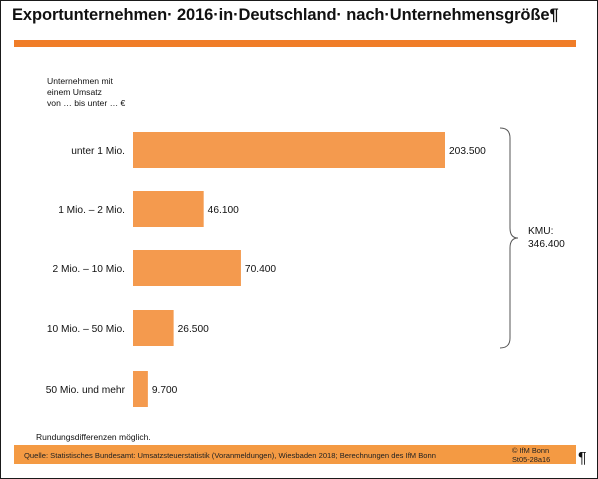 The height and width of the screenshot is (479, 598). What do you see at coordinates (86, 390) in the screenshot?
I see `category-label: 50 Mio. und mehr` at bounding box center [86, 390].